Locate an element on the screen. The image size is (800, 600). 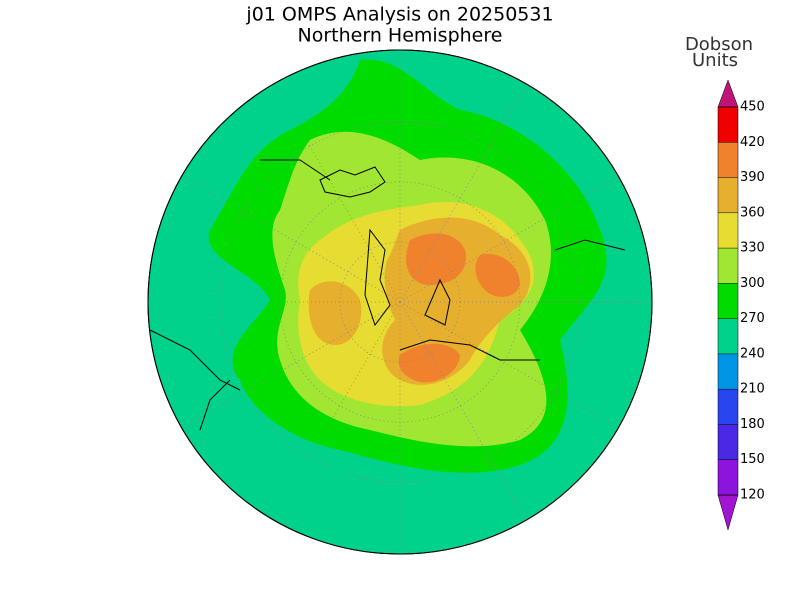
colorbar: 120 150 180 210 240 270 300 330 360 390 420 450 is located at coordinates (741, 305).